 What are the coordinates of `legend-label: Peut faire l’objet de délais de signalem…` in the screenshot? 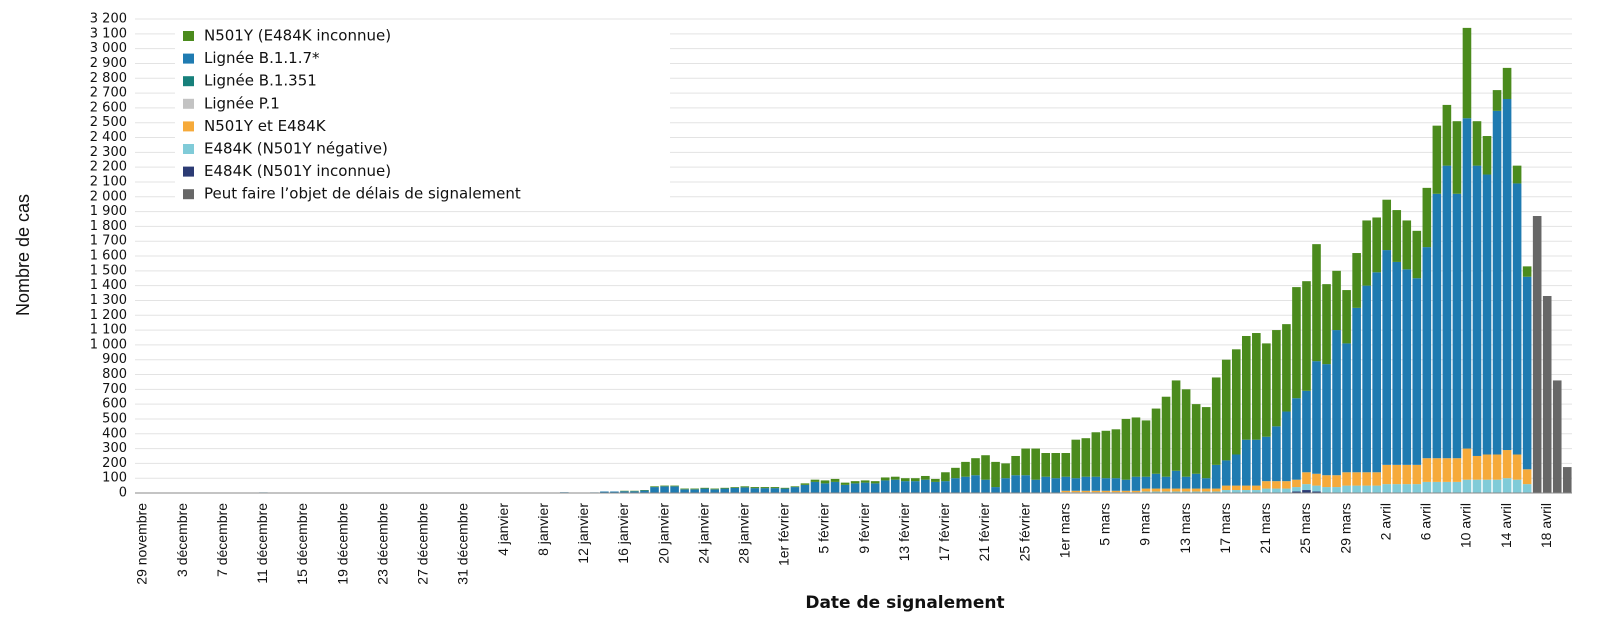 It's located at (362, 194).